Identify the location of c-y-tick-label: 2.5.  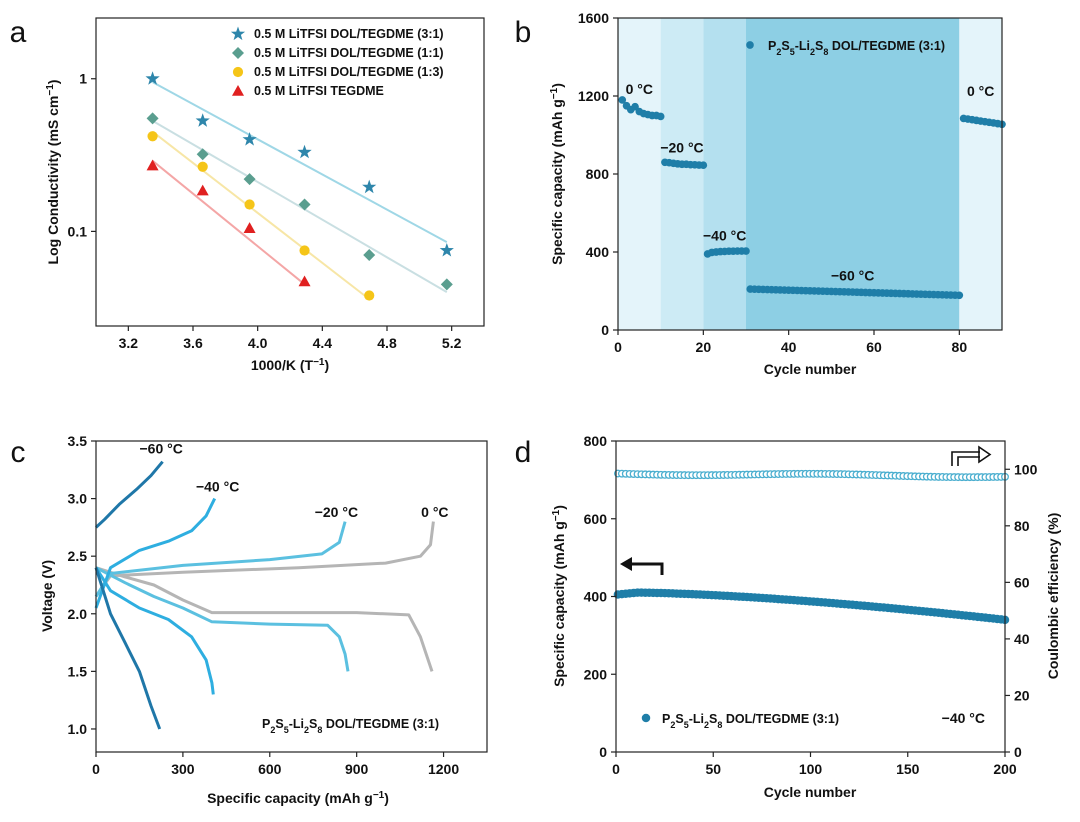
(78, 556).